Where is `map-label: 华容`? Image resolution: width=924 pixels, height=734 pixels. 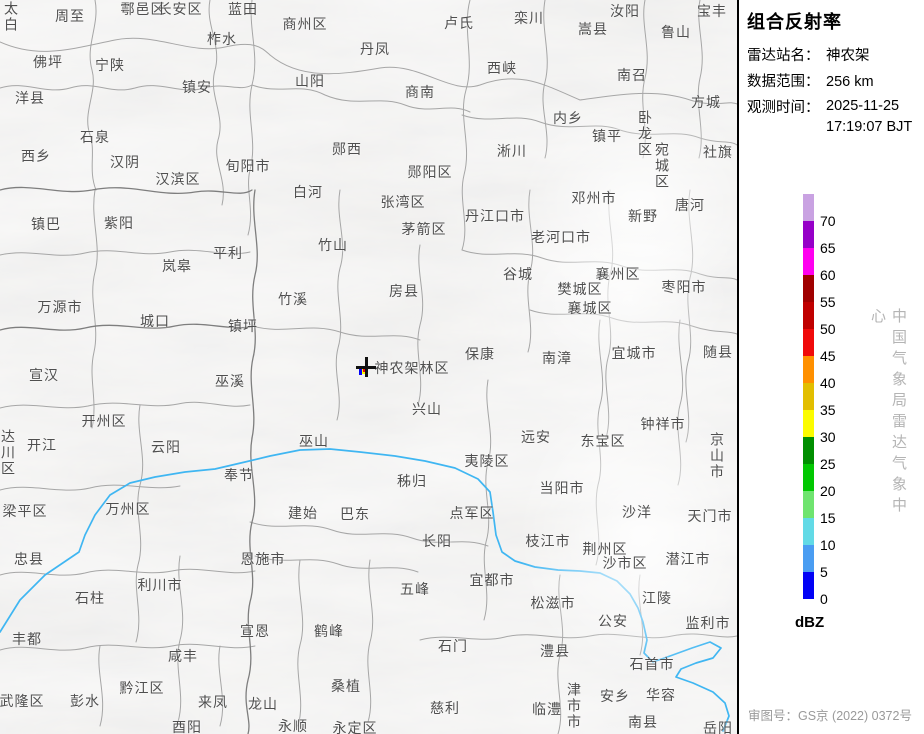
map-label: 华容 is located at coordinates (661, 695).